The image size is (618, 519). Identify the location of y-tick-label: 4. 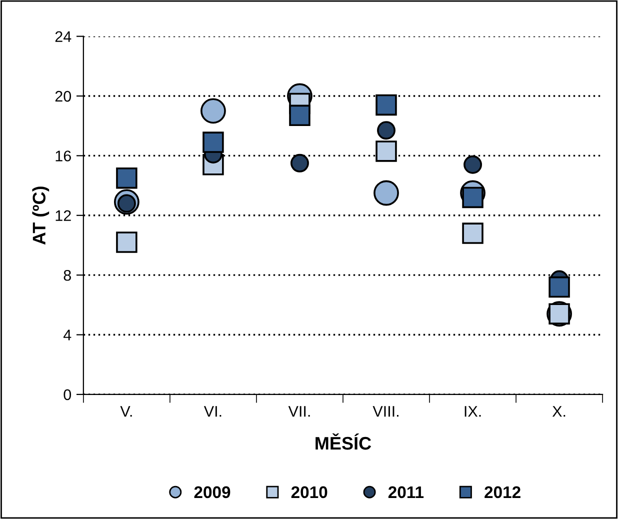
(67, 335).